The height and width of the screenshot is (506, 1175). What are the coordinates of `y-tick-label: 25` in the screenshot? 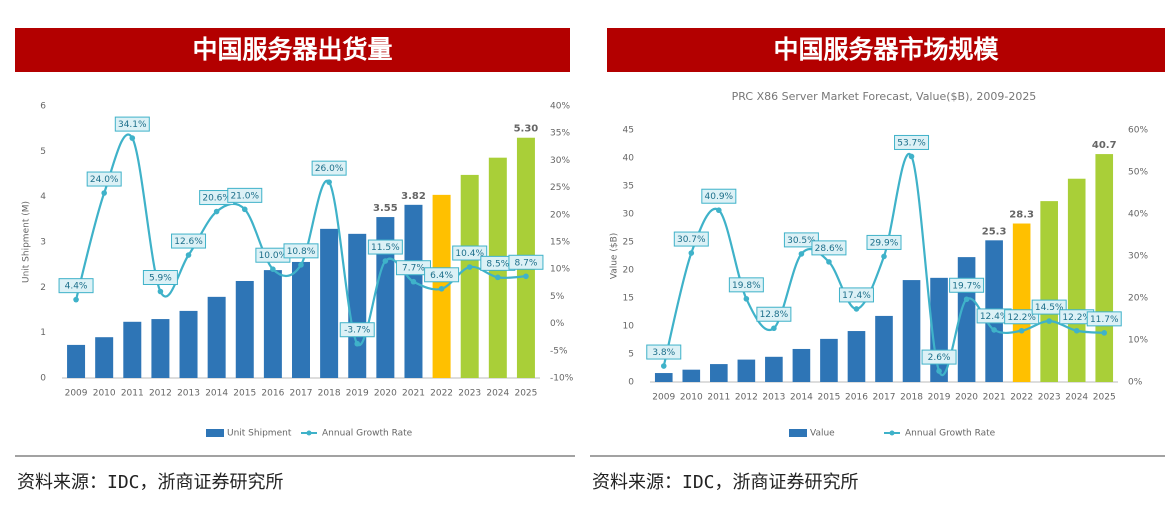 It's located at (628, 243).